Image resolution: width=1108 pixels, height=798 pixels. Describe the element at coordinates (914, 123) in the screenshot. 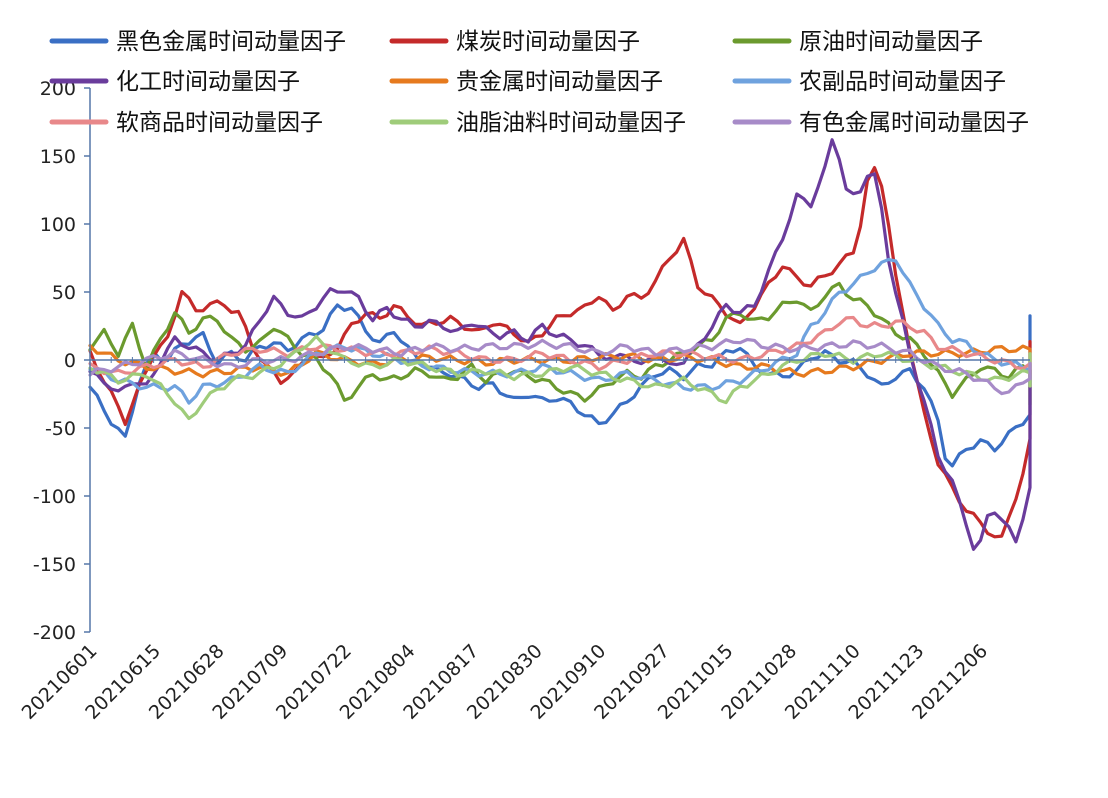

I see `legend-label: 有色金属时间动量因子` at that location.